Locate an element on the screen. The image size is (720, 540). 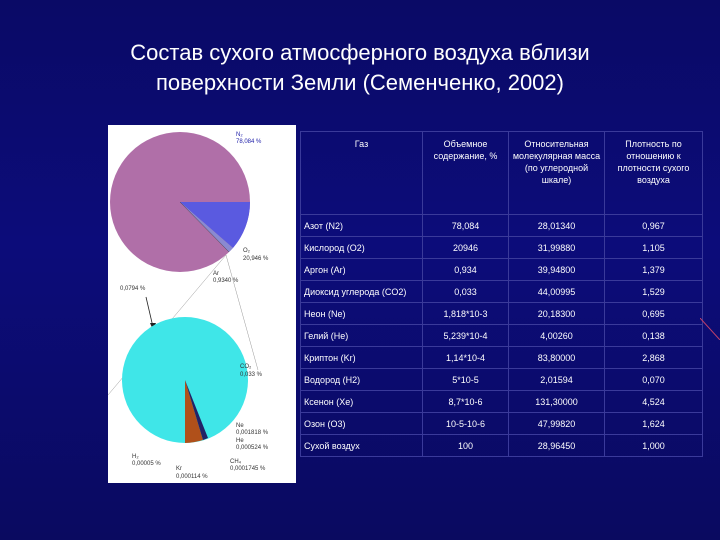
n2-value: 78,084 % is located at coordinates (249, 142).